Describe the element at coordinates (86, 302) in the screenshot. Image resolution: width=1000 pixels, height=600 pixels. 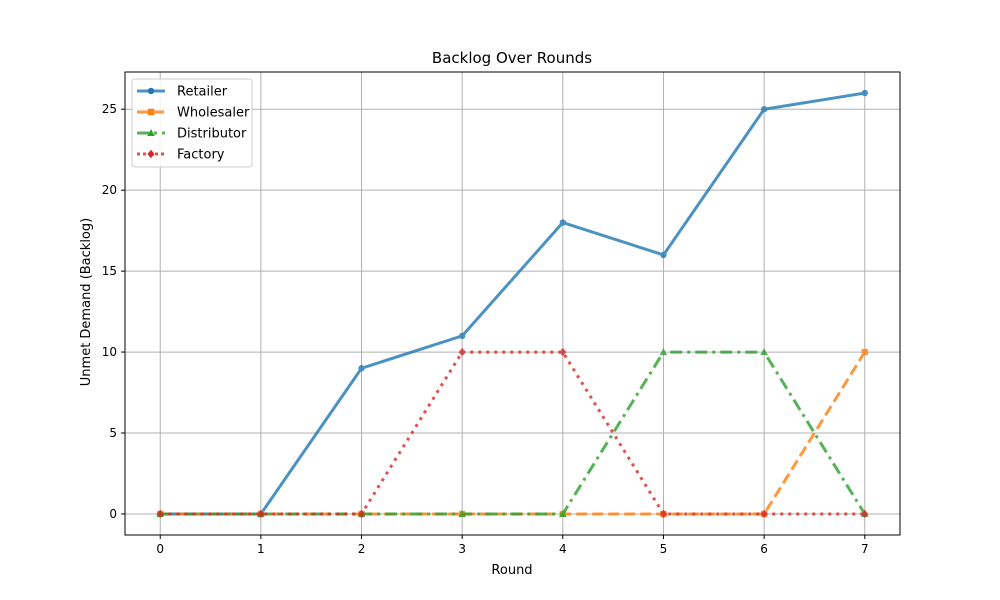
I see `y-axis-label: Unmet Demand (Backlog)` at that location.